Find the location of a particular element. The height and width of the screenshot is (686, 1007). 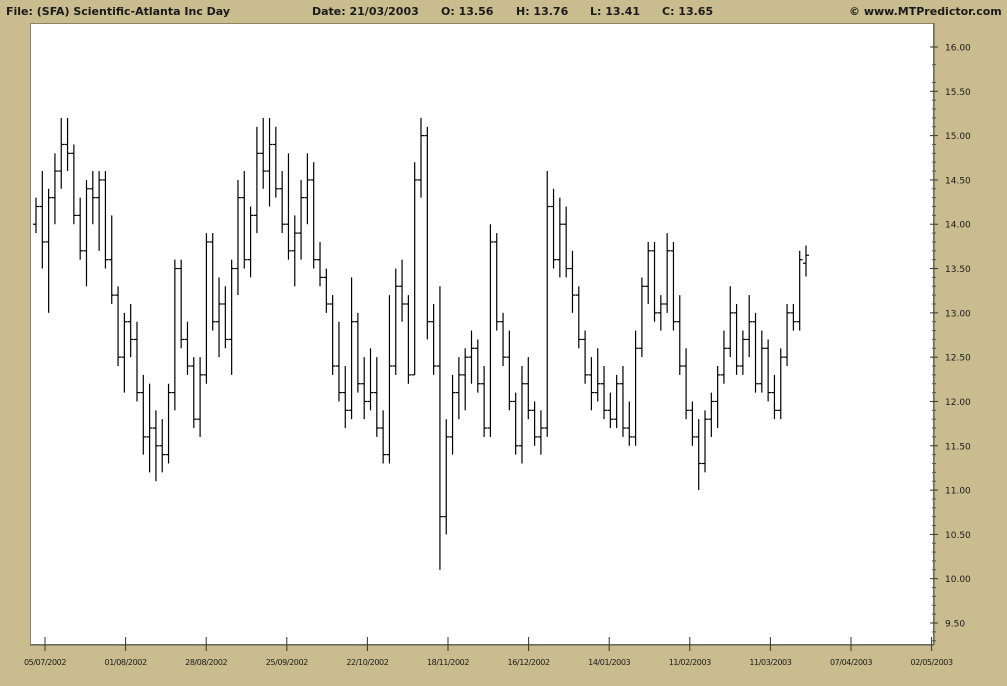

x-tick-label: 14/01/2003 is located at coordinates (609, 662).